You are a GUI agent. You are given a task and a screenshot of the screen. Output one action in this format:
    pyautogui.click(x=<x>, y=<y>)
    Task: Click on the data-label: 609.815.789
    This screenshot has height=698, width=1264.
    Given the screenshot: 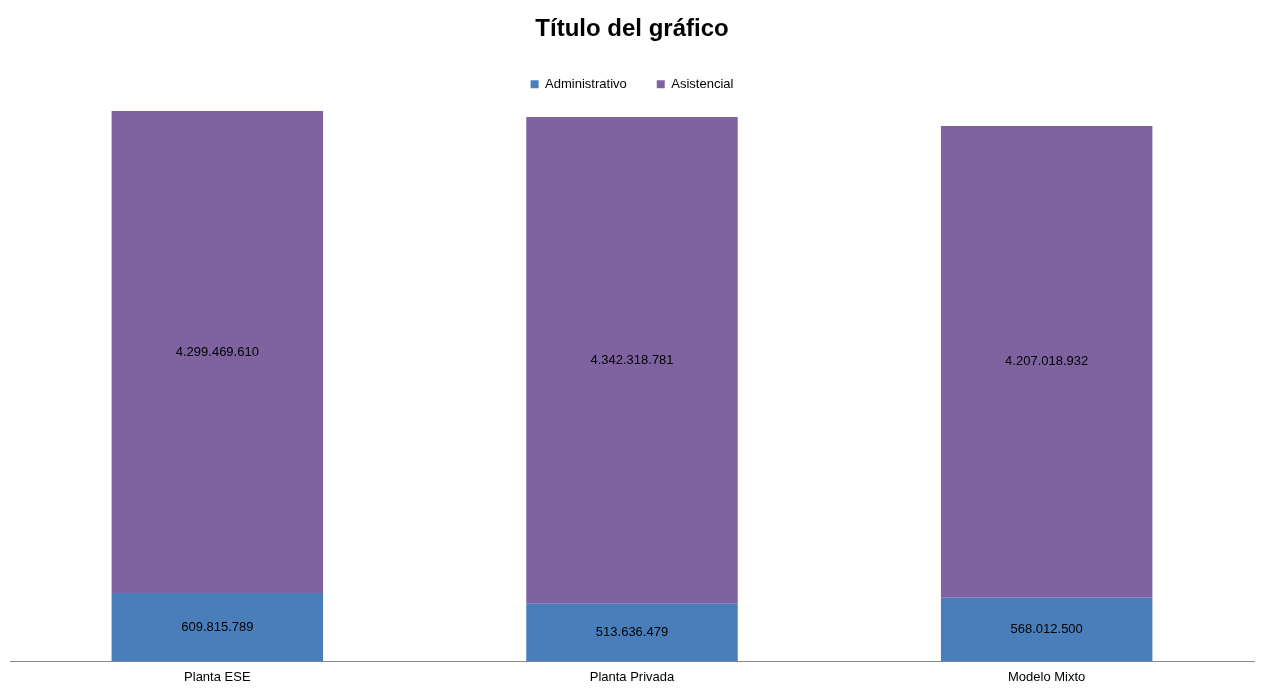 What is the action you would take?
    pyautogui.click(x=217, y=626)
    